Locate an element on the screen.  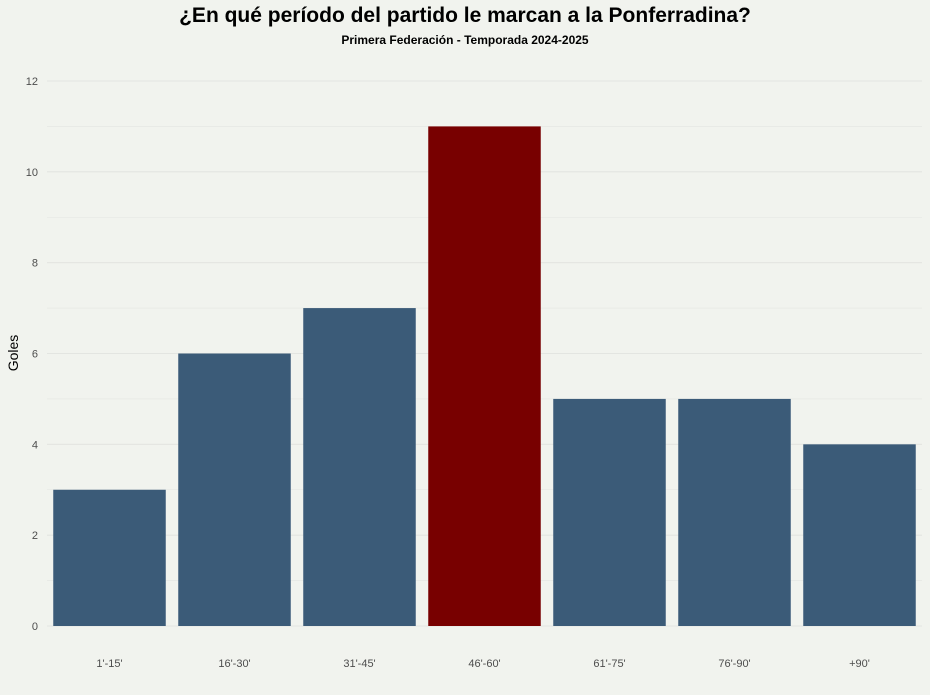
y-tick-label: 8 is located at coordinates (35, 264).